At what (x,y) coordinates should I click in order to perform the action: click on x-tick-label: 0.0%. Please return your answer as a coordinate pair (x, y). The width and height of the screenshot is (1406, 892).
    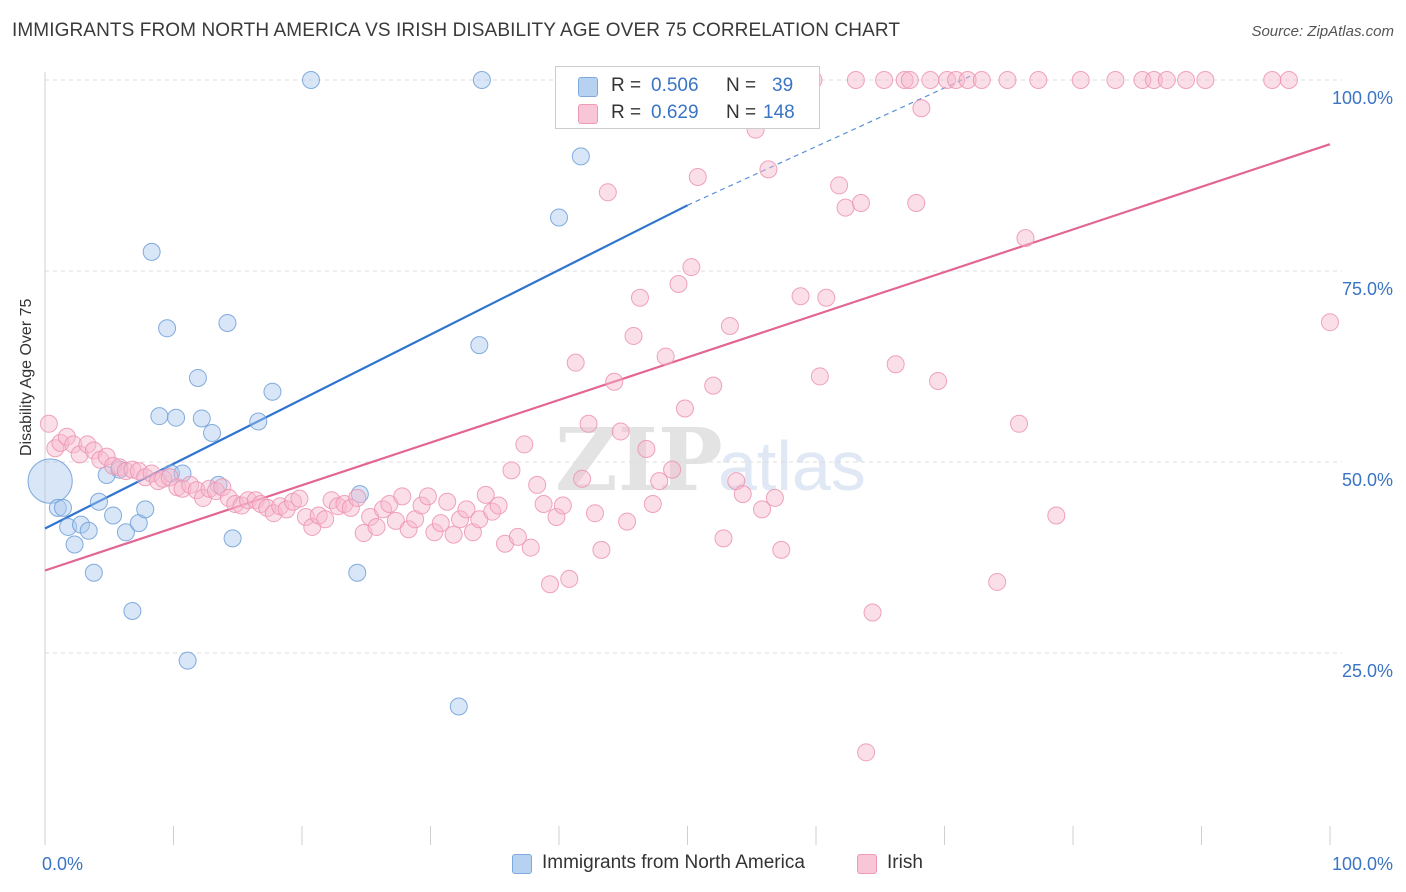
    Looking at the image, I should click on (62, 864).